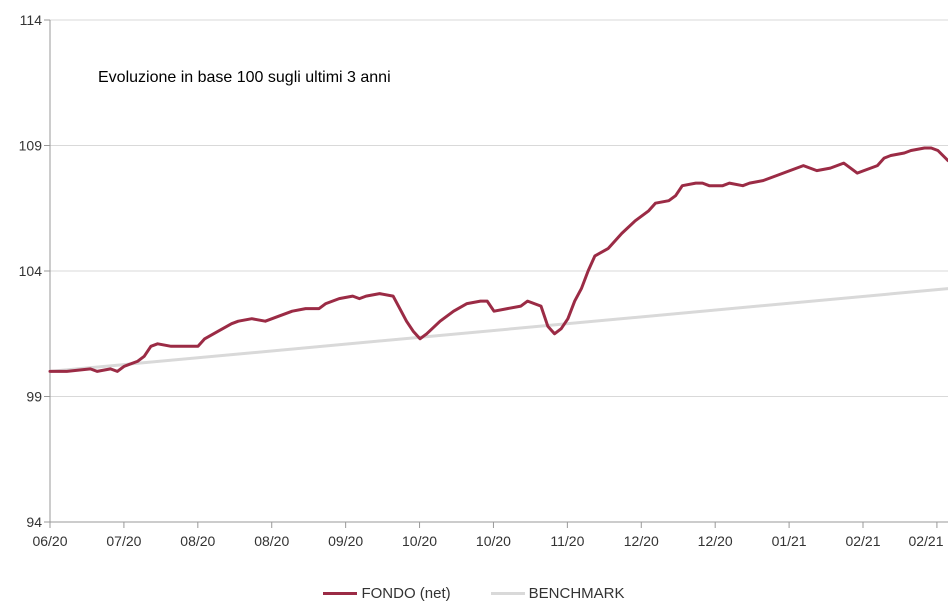  What do you see at coordinates (340, 593) in the screenshot?
I see `legend-swatch-fondo` at bounding box center [340, 593].